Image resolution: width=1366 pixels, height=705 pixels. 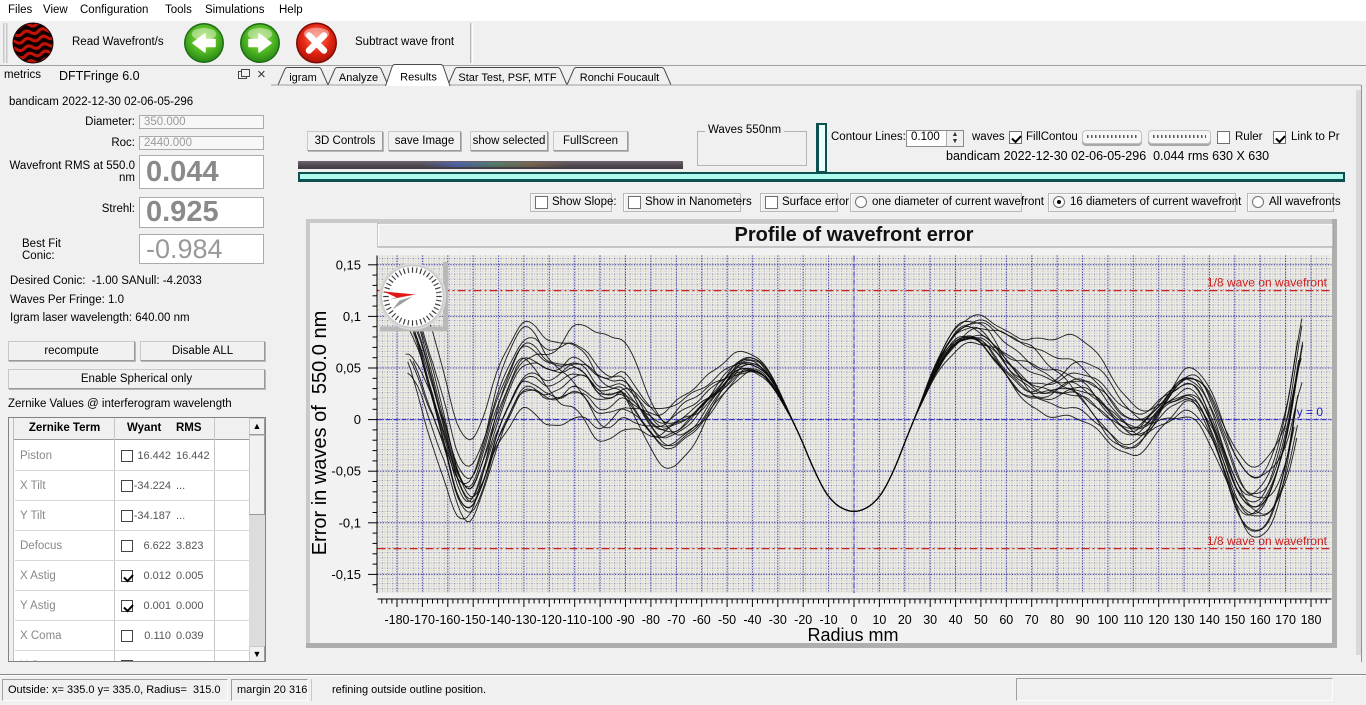 What do you see at coordinates (358, 78) in the screenshot?
I see `svg-text: Analyze` at bounding box center [358, 78].